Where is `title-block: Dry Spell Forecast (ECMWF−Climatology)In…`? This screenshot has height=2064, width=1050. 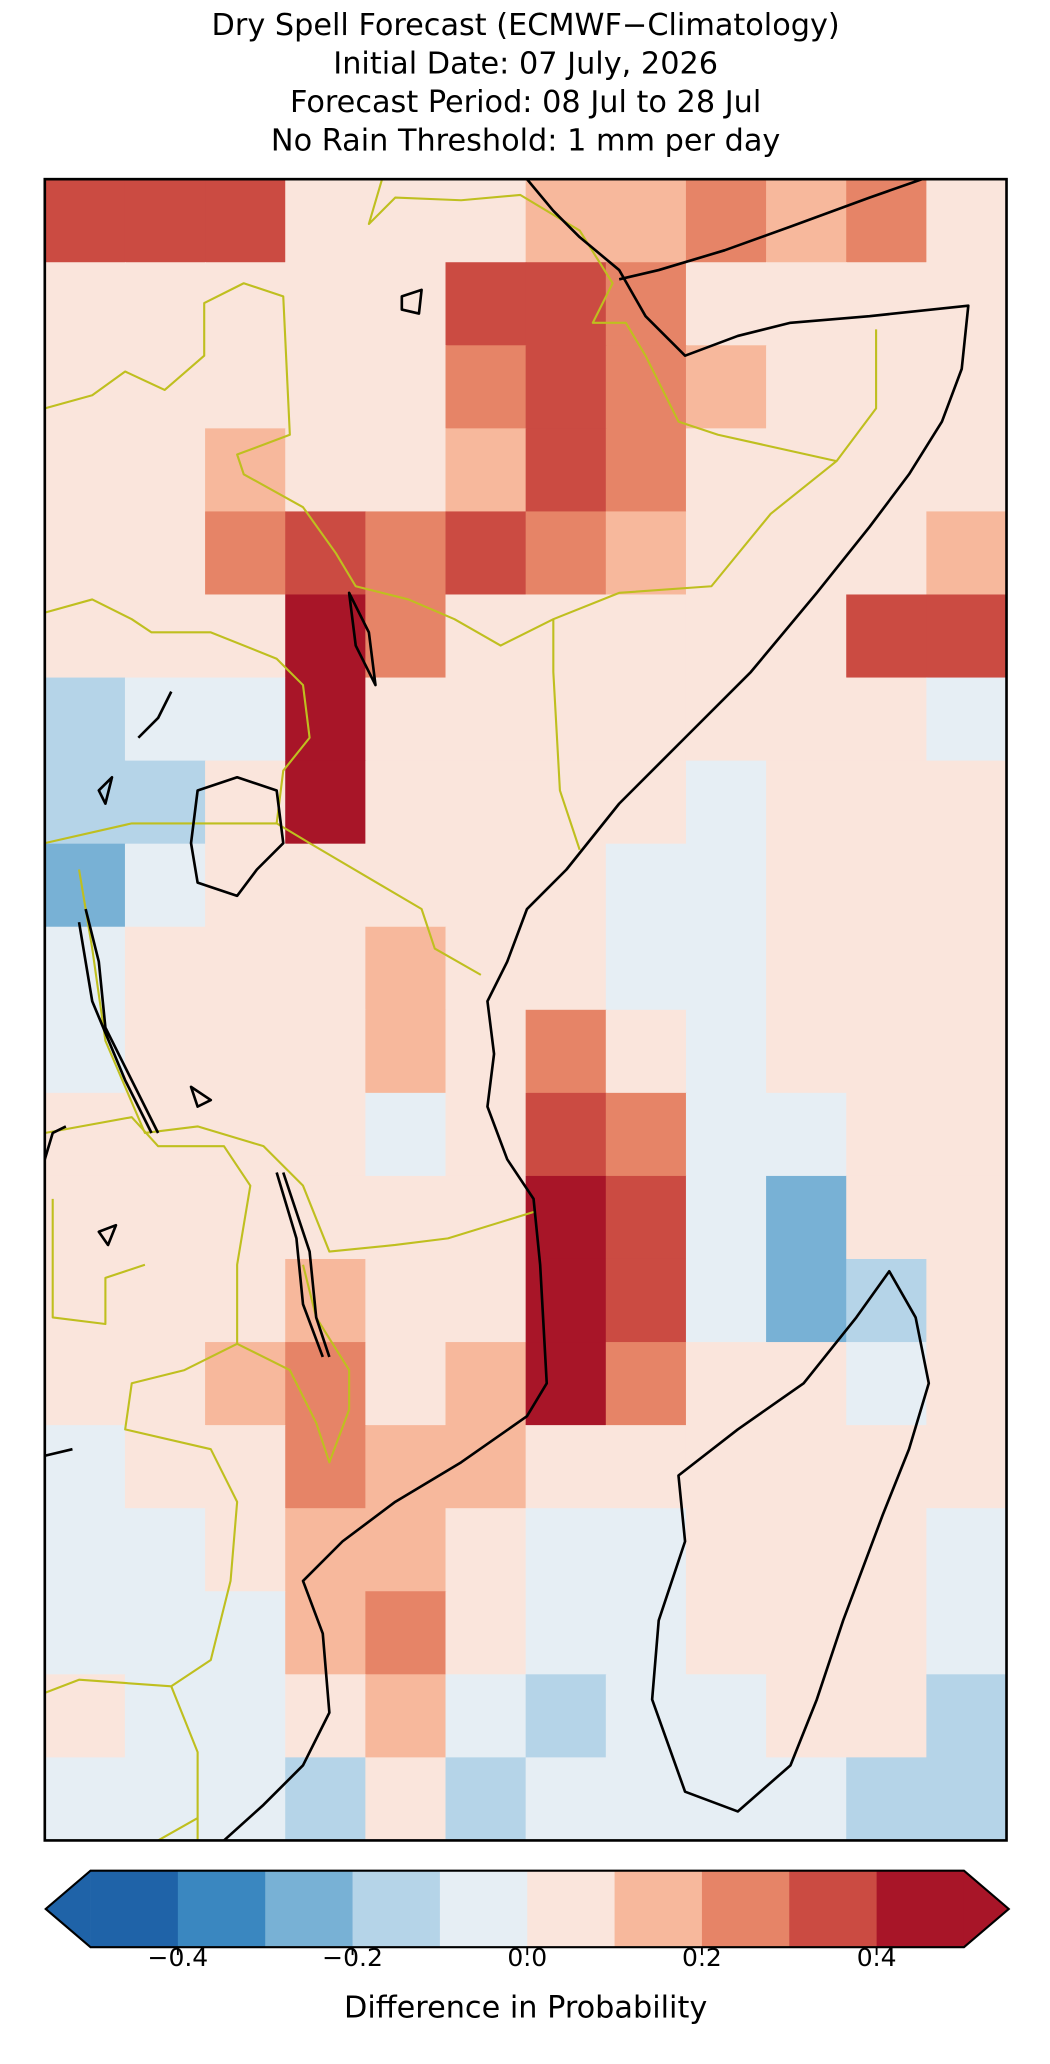
title-block: Dry Spell Forecast (ECMWF−Climatology)In… is located at coordinates (526, 83).